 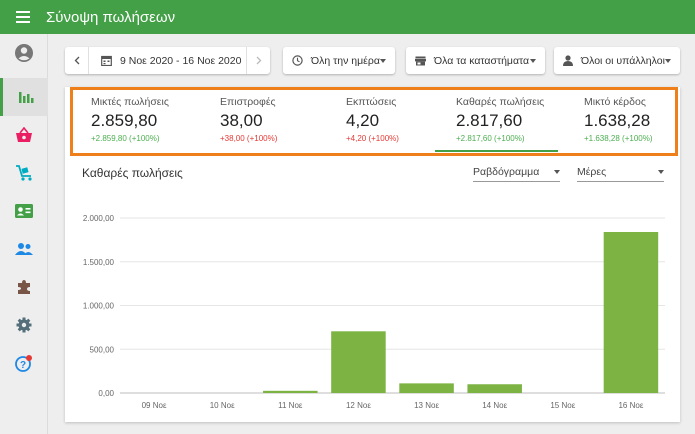 What do you see at coordinates (132, 173) in the screenshot?
I see `chart-title: Καθαρές πωλήσεις` at bounding box center [132, 173].